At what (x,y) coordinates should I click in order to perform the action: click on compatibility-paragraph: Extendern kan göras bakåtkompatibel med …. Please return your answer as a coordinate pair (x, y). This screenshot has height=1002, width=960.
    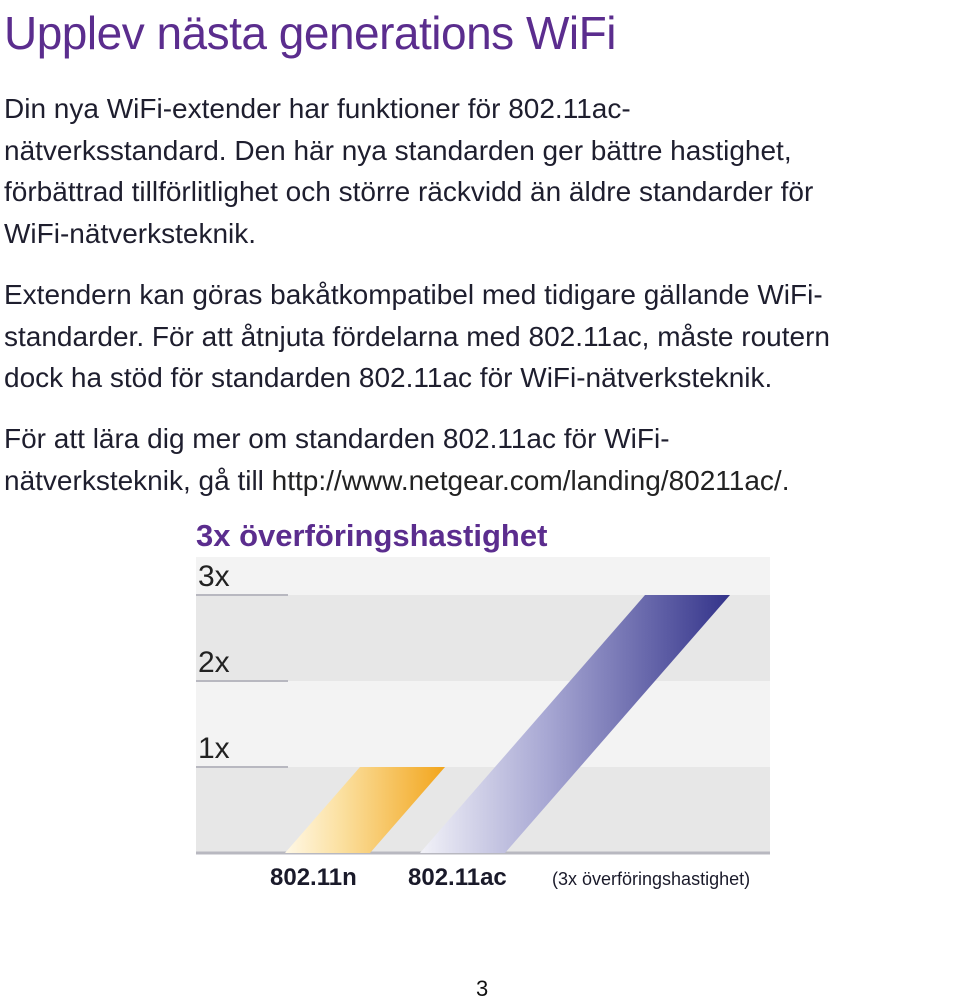
    Looking at the image, I should click on (417, 336).